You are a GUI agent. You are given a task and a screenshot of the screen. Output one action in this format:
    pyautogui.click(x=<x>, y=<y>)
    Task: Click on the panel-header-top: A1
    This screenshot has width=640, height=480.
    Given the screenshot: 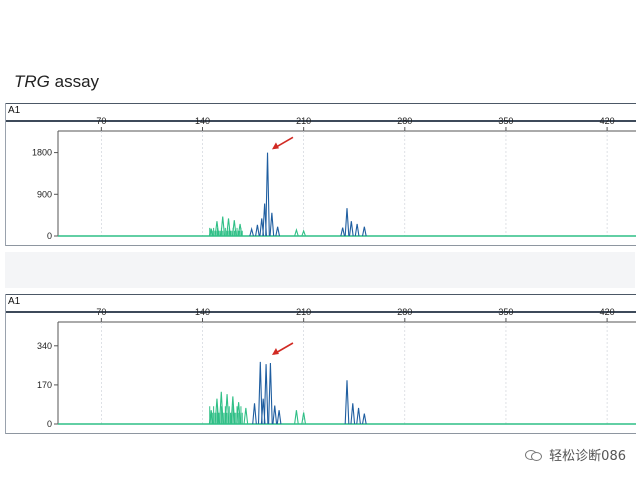 What is the action you would take?
    pyautogui.click(x=321, y=112)
    